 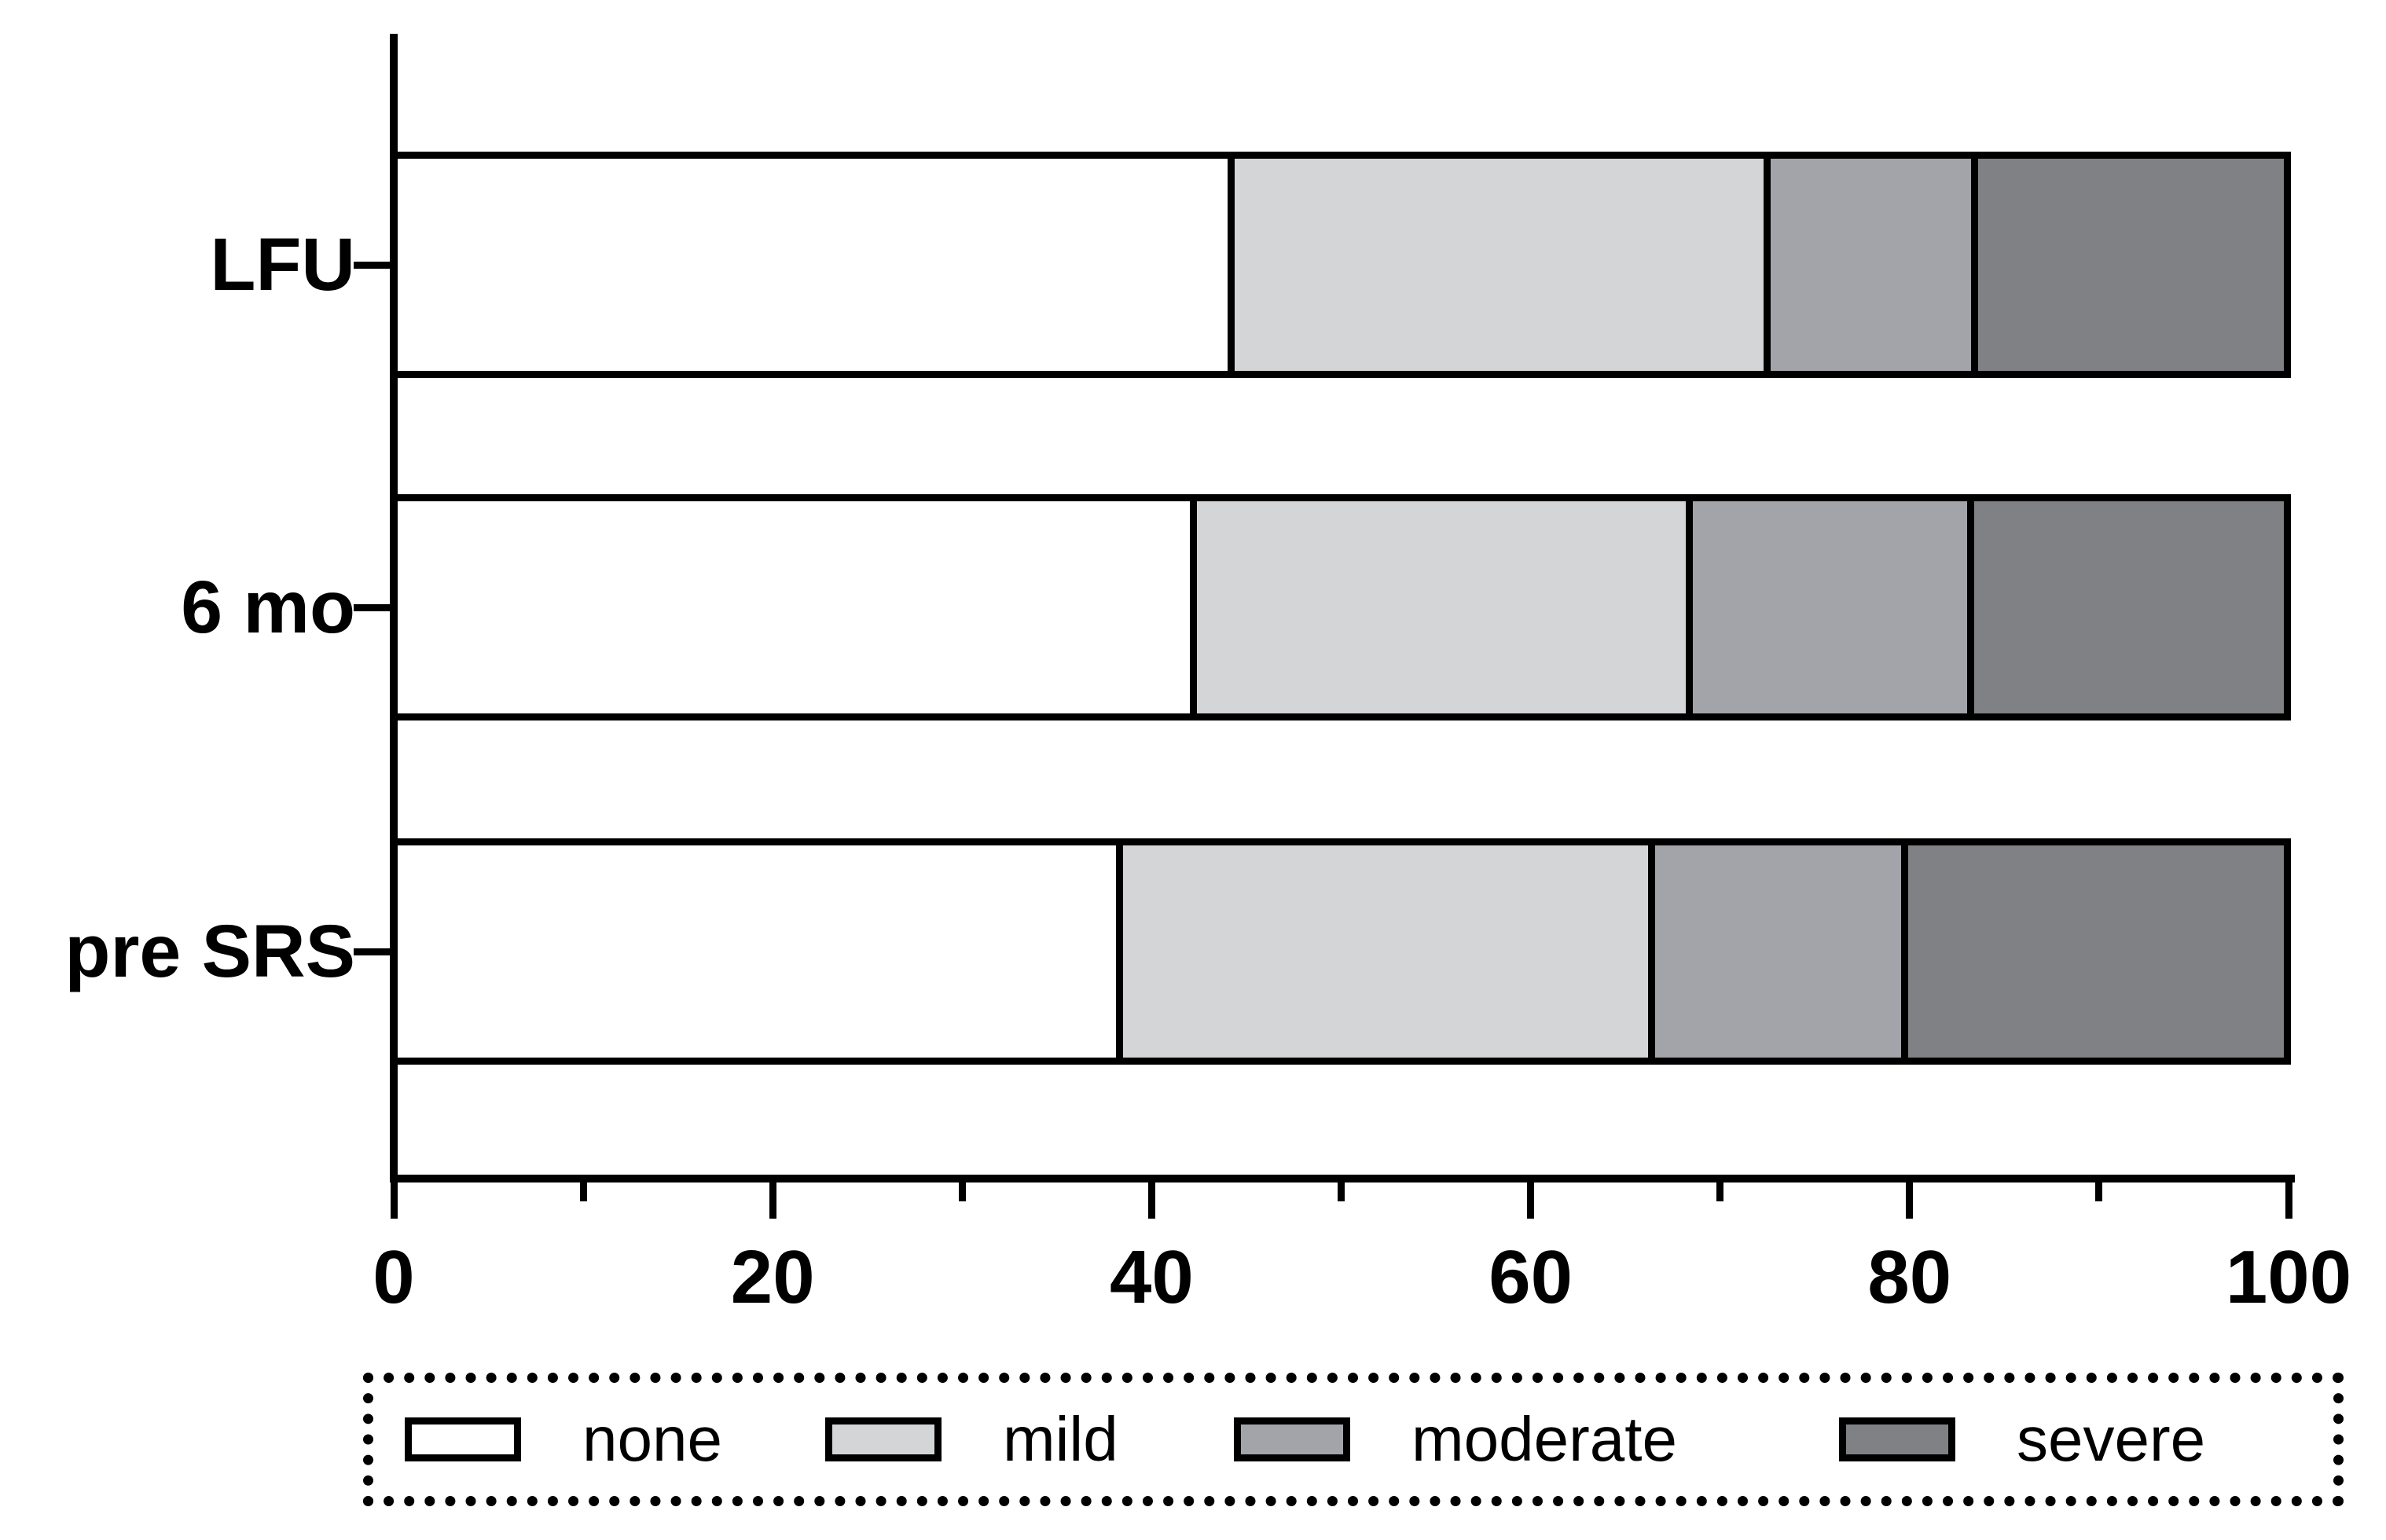 I want to click on x-tick-label-0: 0, so click(x=394, y=1277).